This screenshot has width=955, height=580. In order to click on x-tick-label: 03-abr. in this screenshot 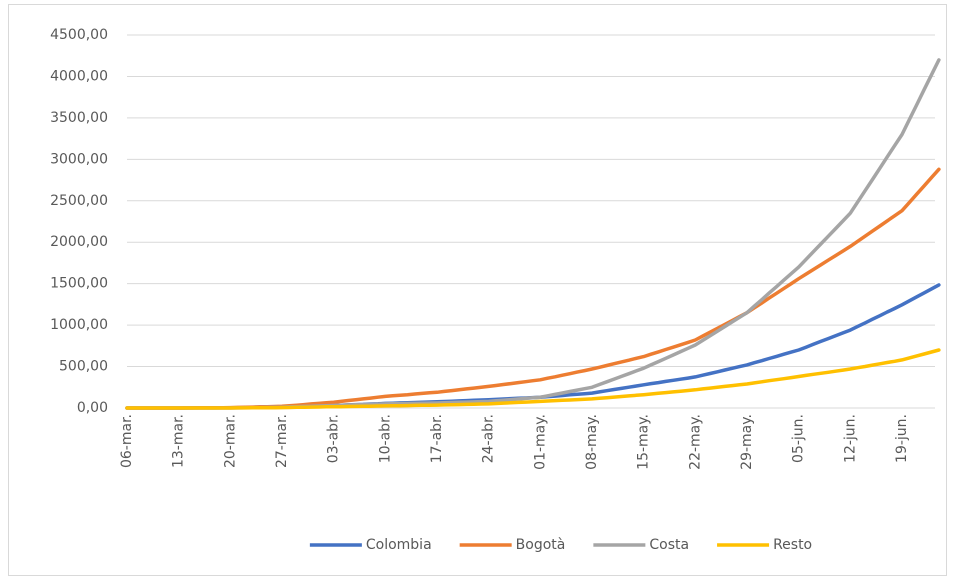, I will do `click(334, 438)`.